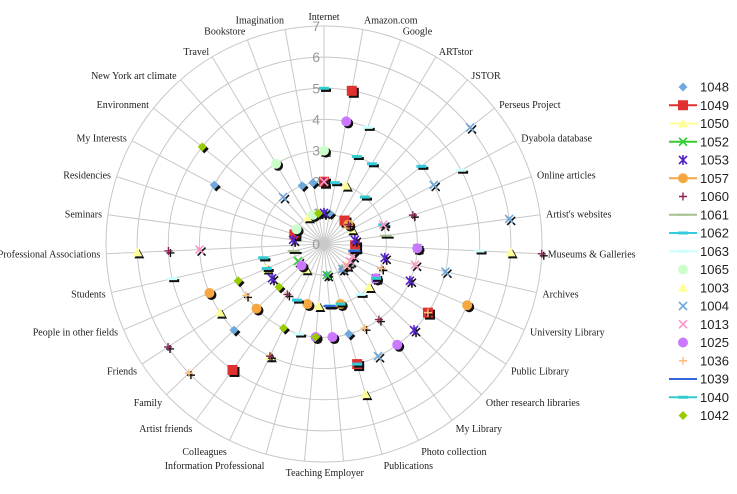 The height and width of the screenshot is (494, 737). What do you see at coordinates (567, 333) in the screenshot?
I see `category-label: University Library` at bounding box center [567, 333].